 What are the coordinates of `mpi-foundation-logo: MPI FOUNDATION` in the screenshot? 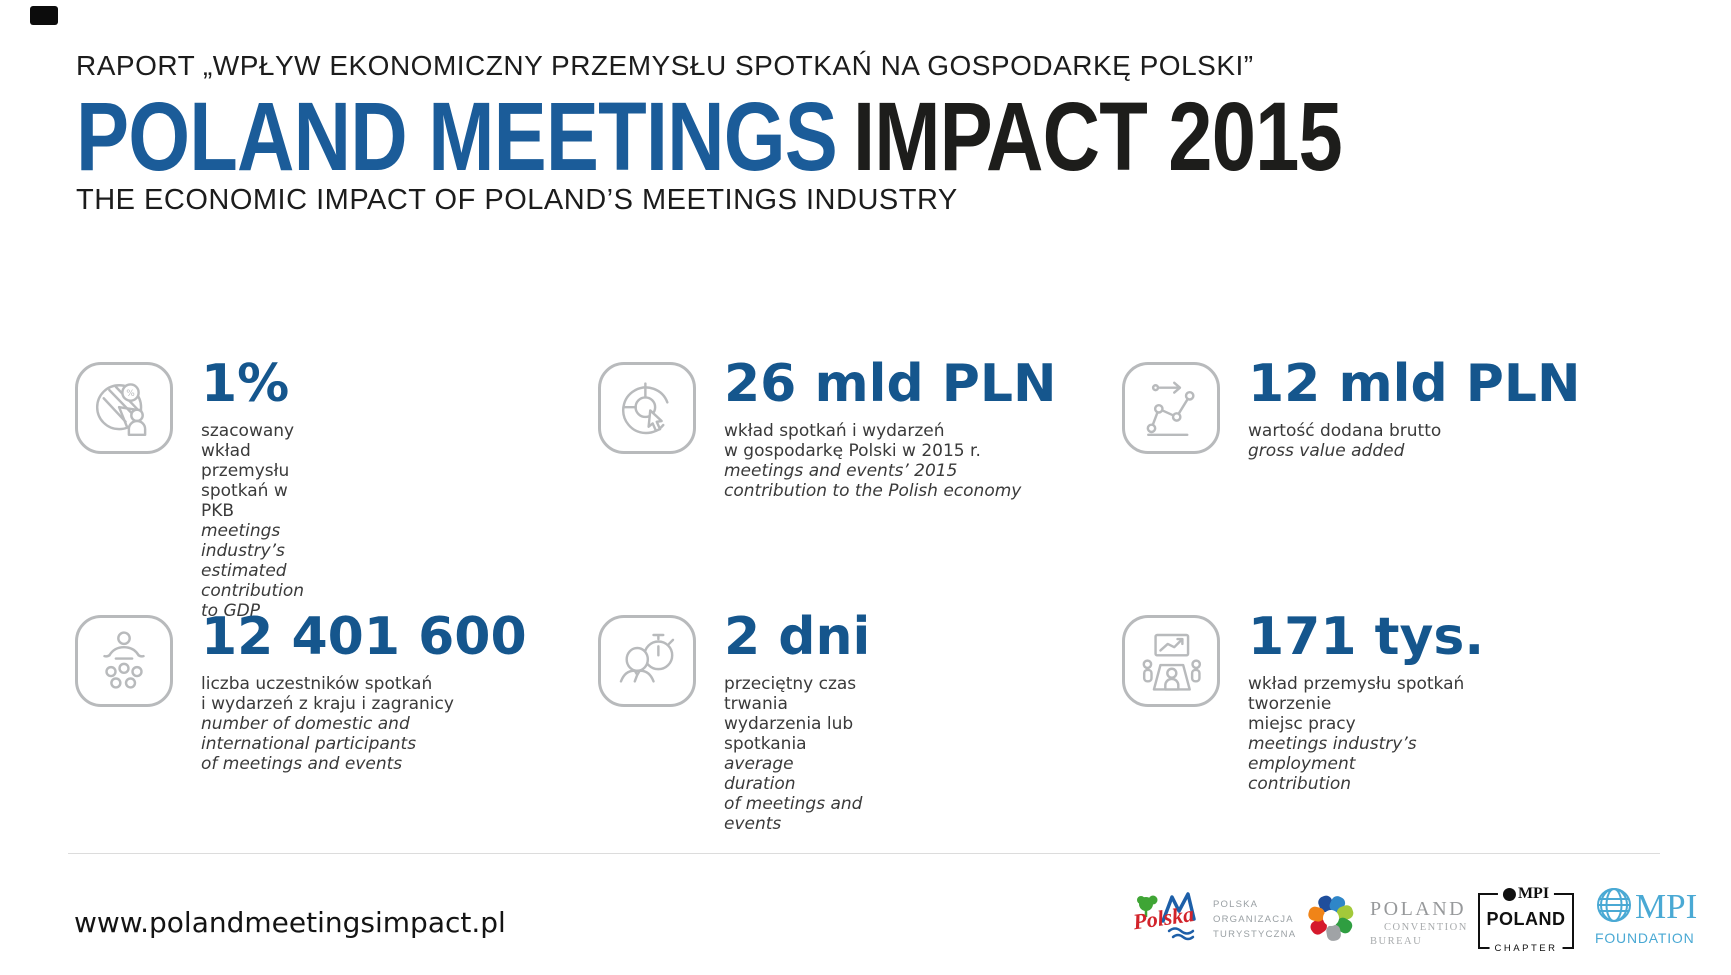 It's located at (1646, 916).